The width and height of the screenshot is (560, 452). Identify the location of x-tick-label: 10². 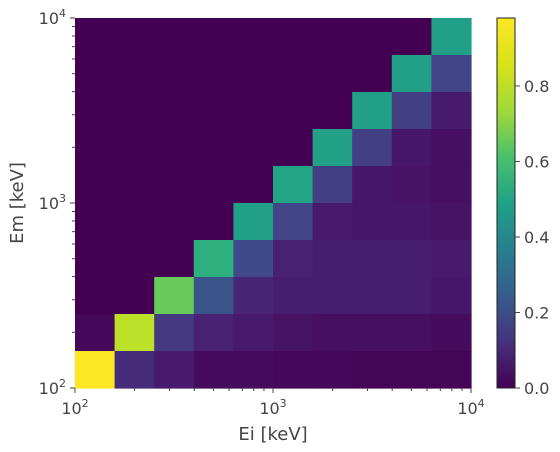
(74, 407).